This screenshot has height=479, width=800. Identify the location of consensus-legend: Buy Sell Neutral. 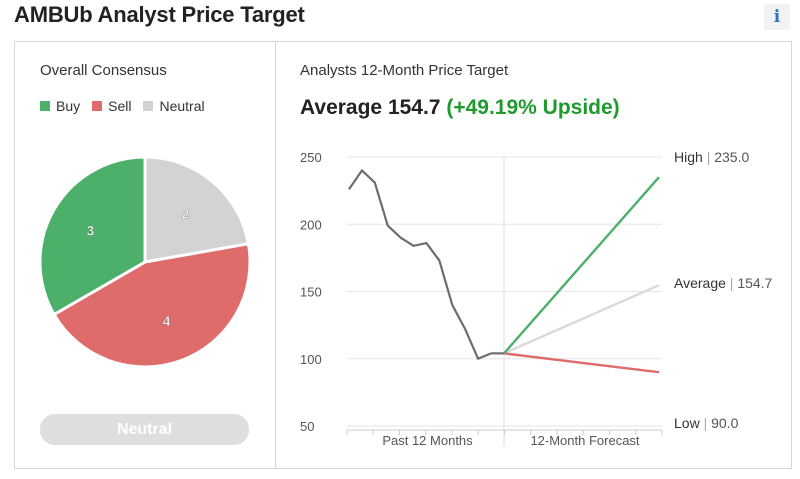
(128, 106).